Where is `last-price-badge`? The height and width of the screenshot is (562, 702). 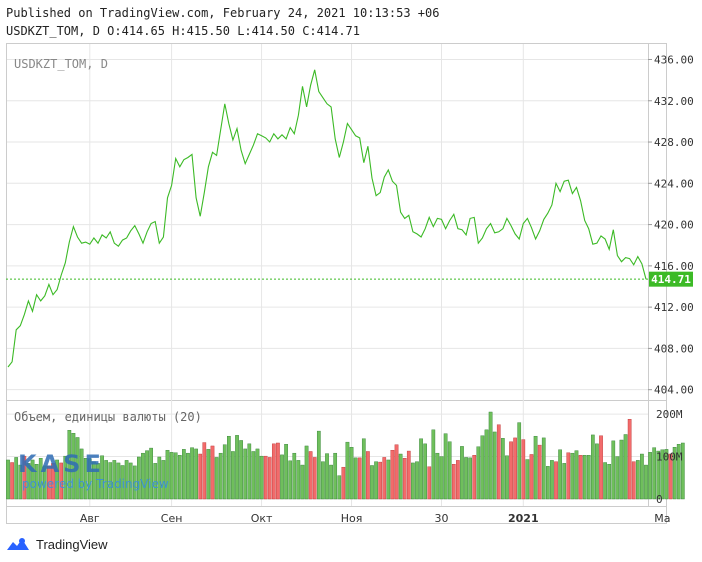
last-price-badge is located at coordinates (671, 279).